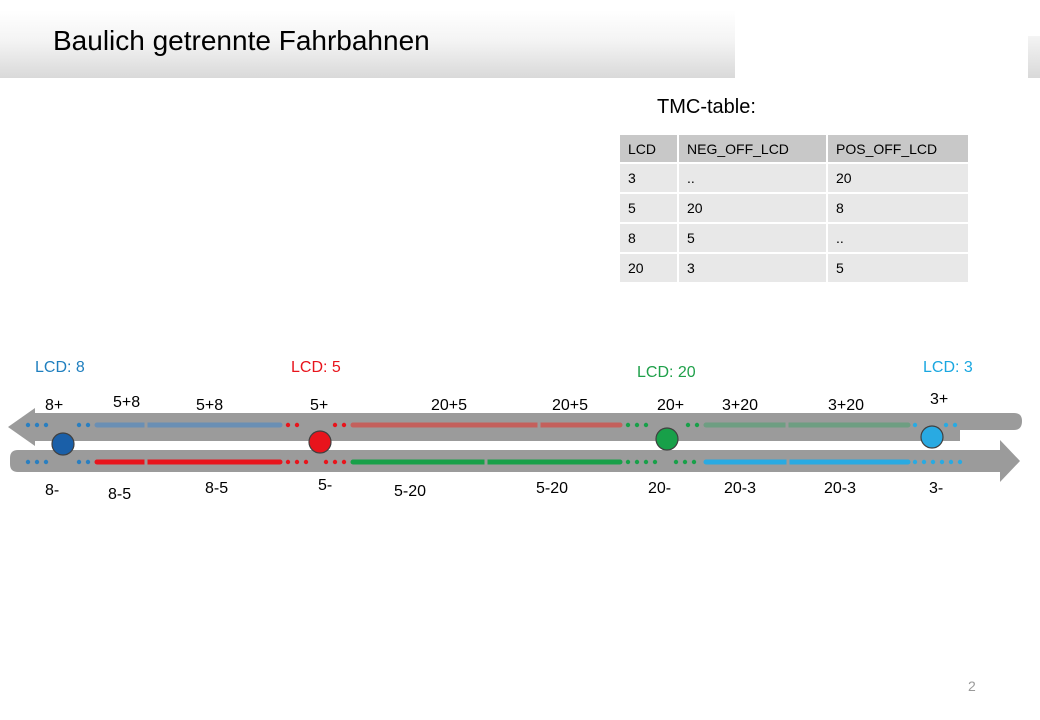 Image resolution: width=1040 pixels, height=720 pixels. I want to click on table-row: 3 .. 20, so click(794, 178).